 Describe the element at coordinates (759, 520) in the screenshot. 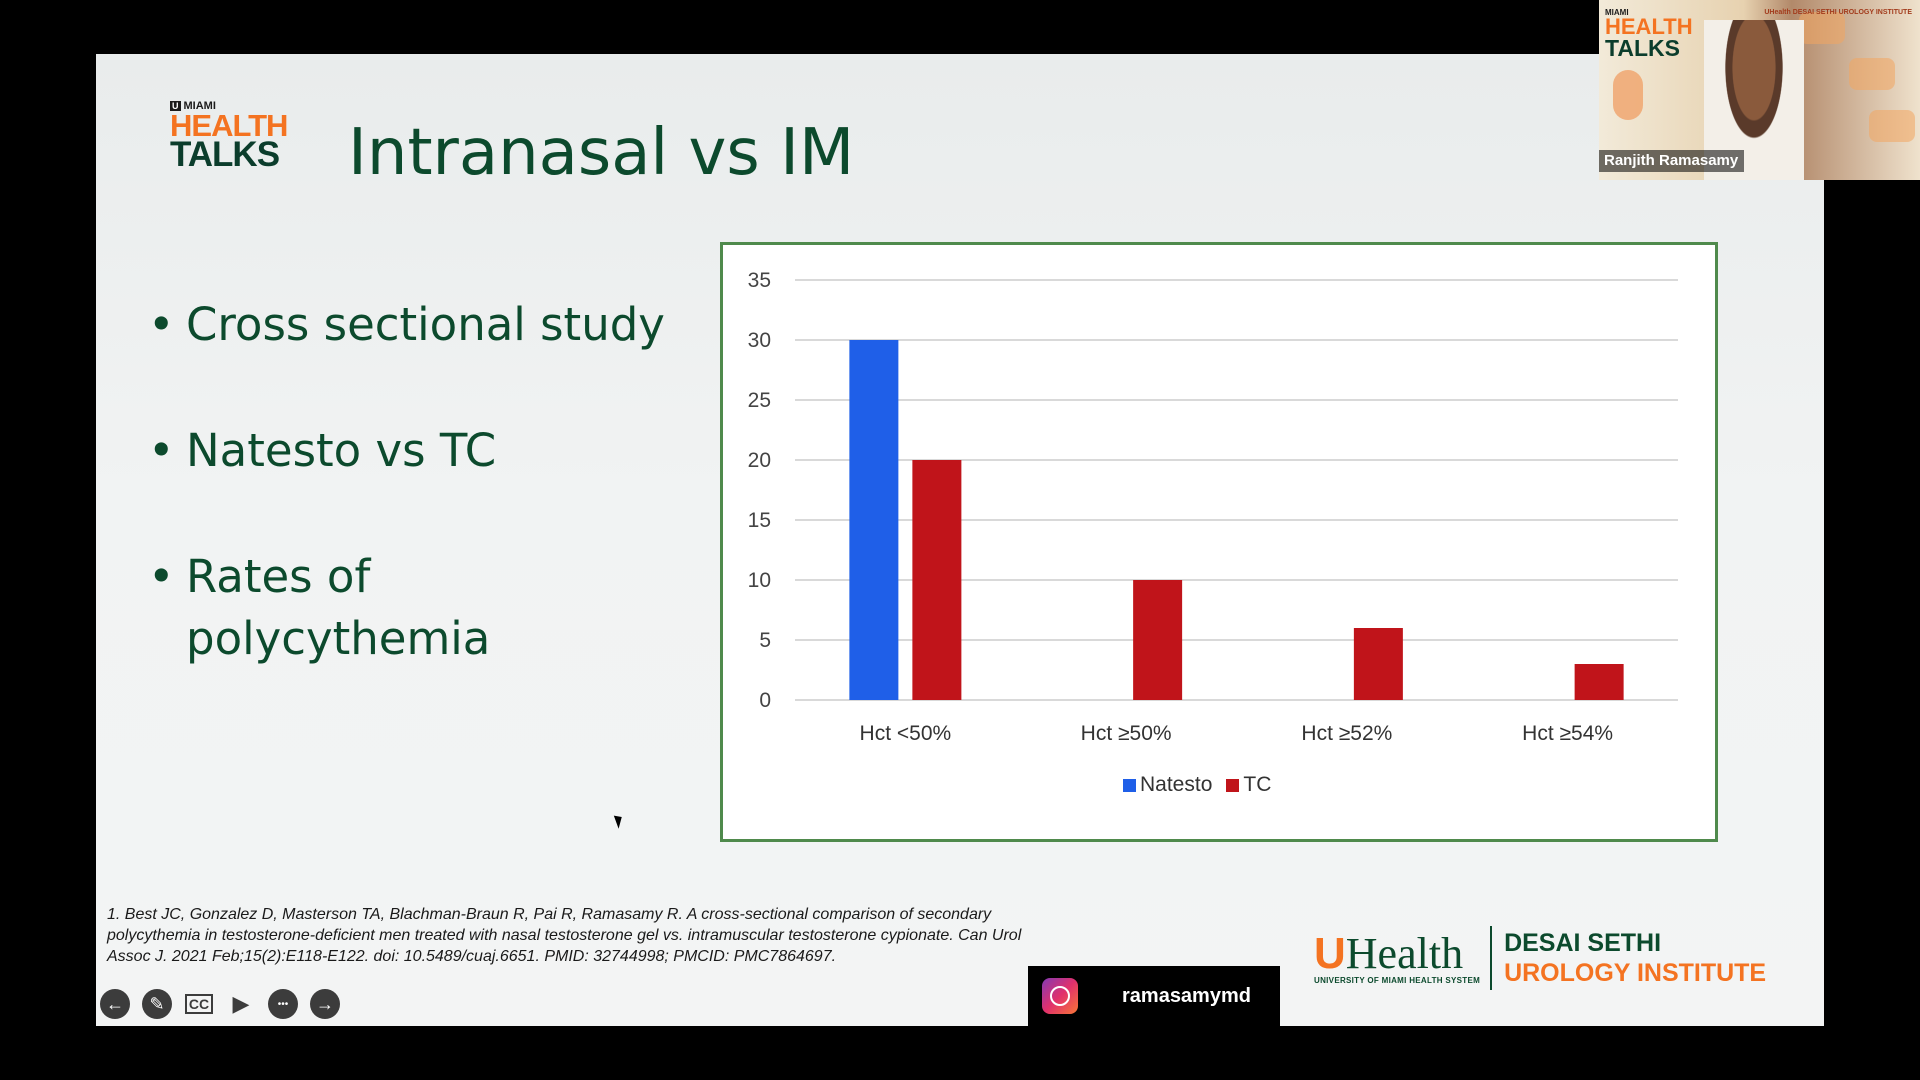

I see `y-tick-label: 15` at that location.